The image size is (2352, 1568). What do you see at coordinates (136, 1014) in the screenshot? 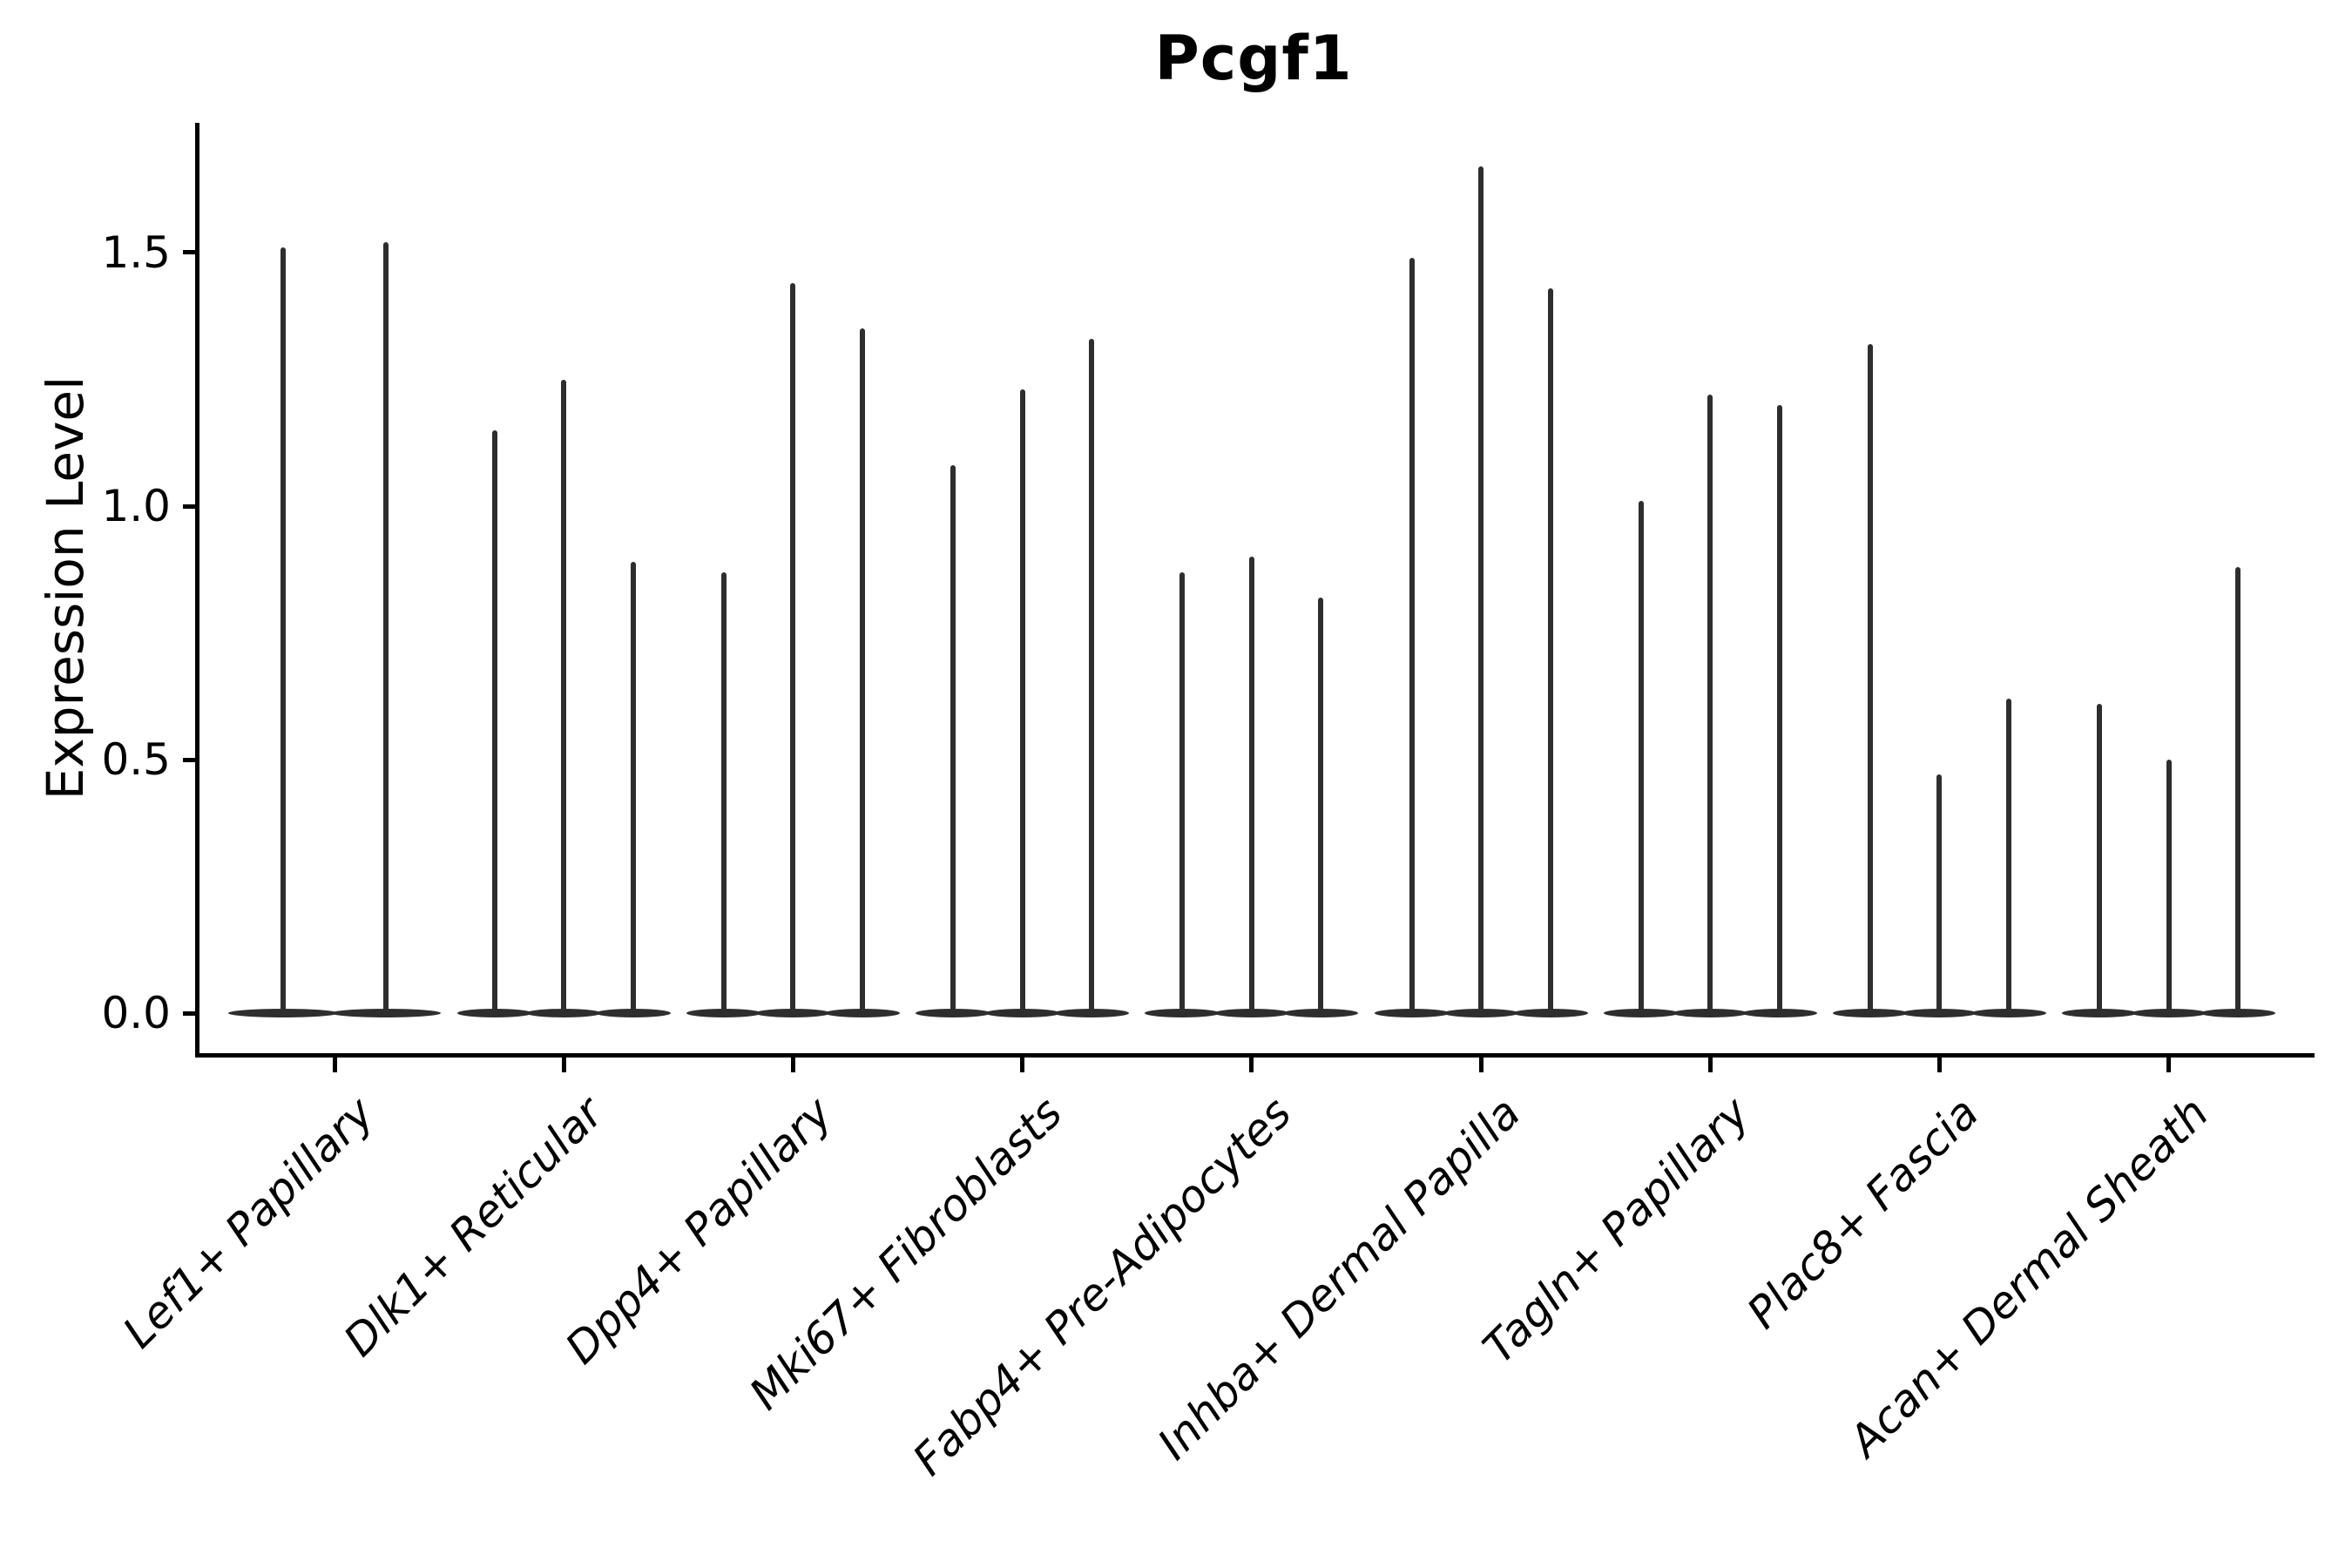
I see `y-tick-label: 0.0` at bounding box center [136, 1014].